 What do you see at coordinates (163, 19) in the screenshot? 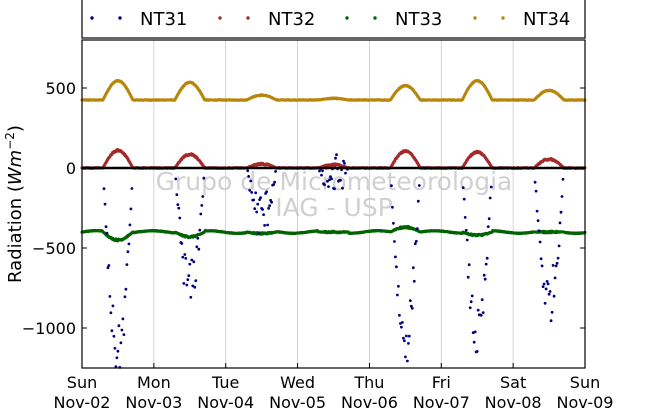
I see `legend-label: NT31` at bounding box center [163, 19].